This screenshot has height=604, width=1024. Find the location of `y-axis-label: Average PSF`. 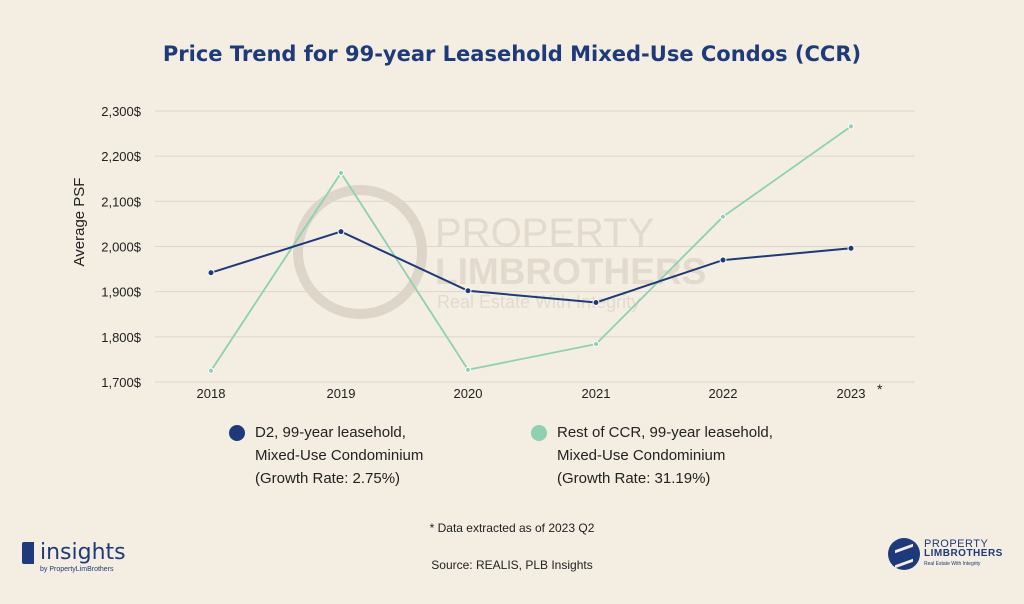

y-axis-label: Average PSF is located at coordinates (79, 222).